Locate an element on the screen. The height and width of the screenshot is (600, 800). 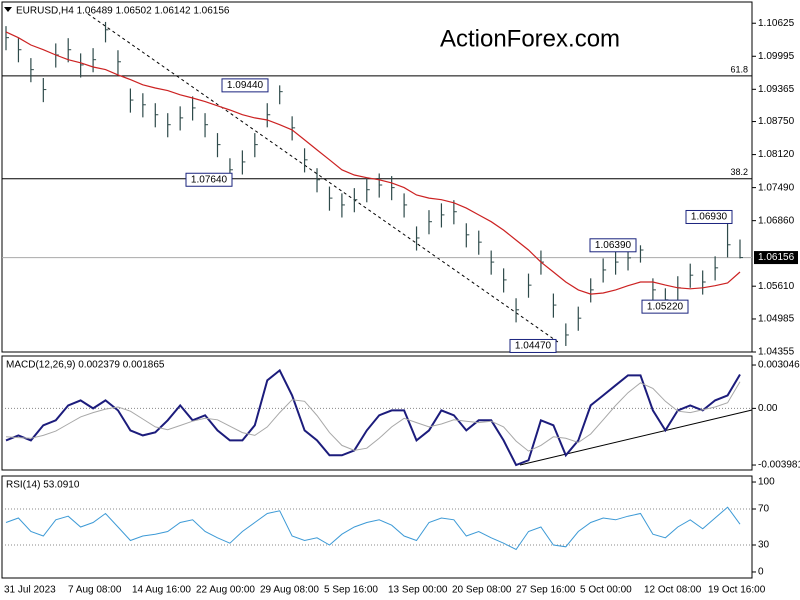
y-tick-label: 70 is located at coordinates (764, 509).